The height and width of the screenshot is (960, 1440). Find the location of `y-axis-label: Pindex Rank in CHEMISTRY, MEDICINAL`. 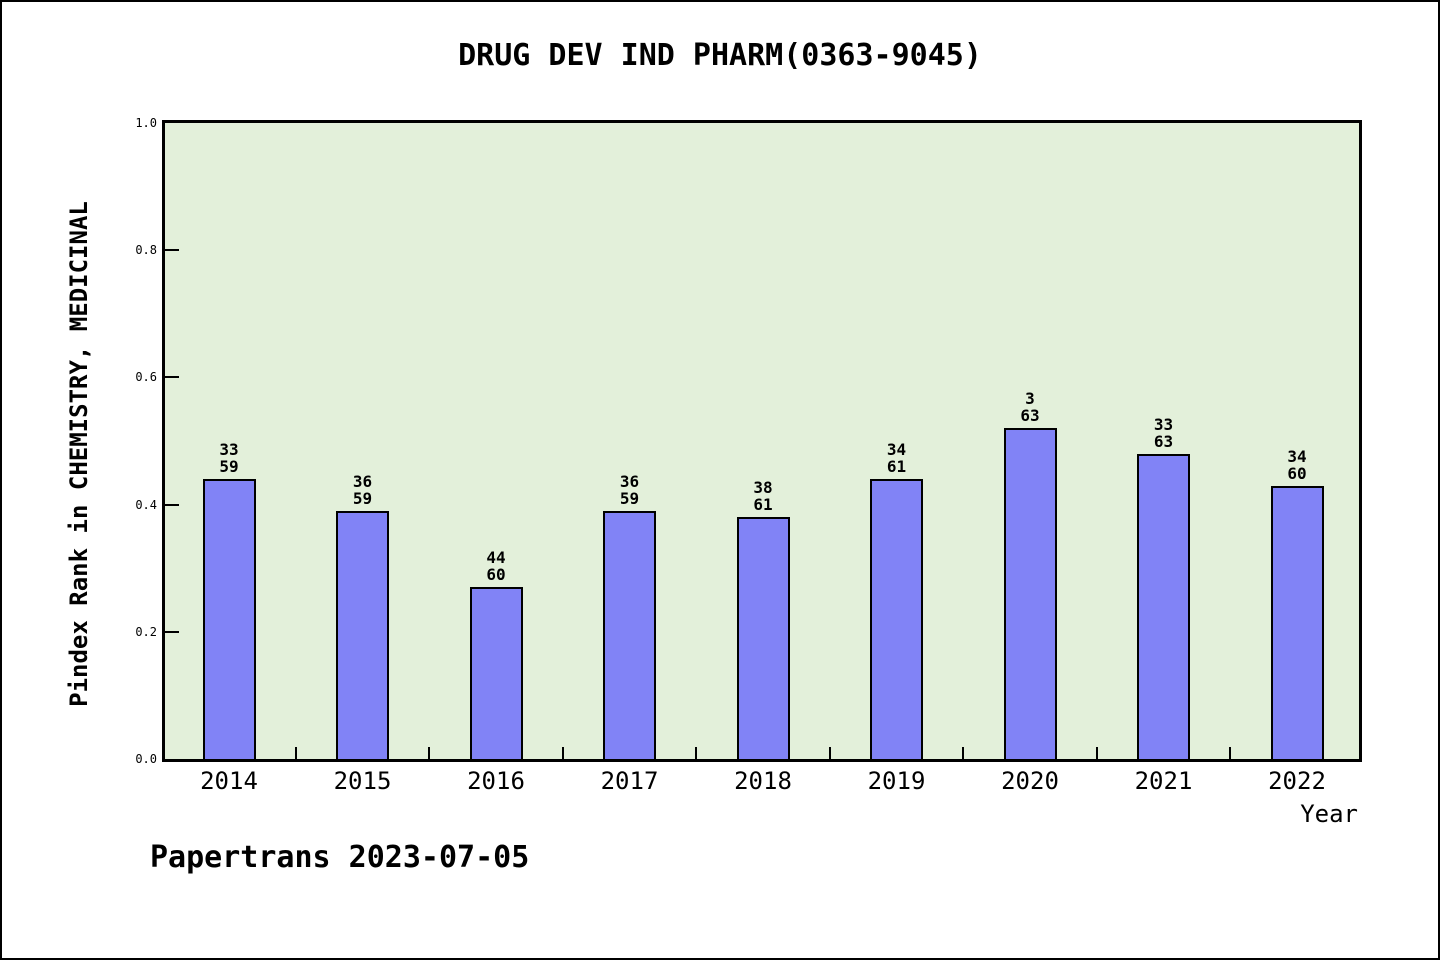

y-axis-label: Pindex Rank in CHEMISTRY, MEDICINAL is located at coordinates (79, 454).